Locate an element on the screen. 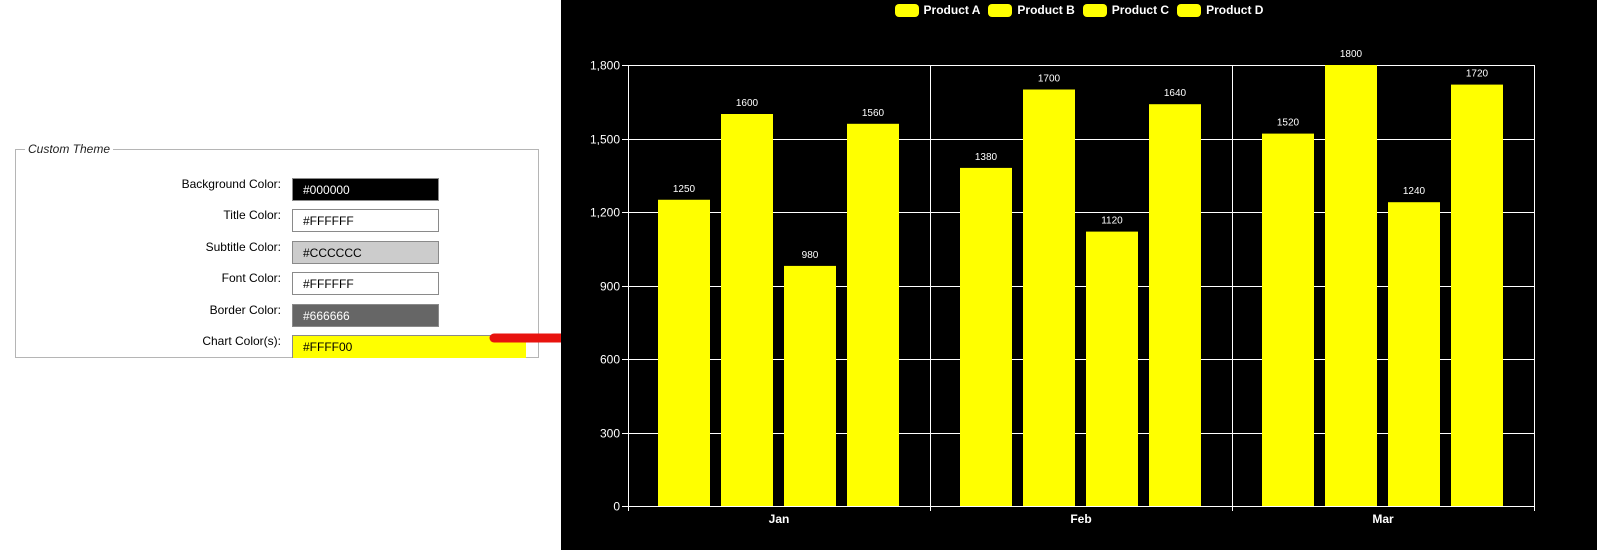  subtitle-color-input is located at coordinates (365, 252).